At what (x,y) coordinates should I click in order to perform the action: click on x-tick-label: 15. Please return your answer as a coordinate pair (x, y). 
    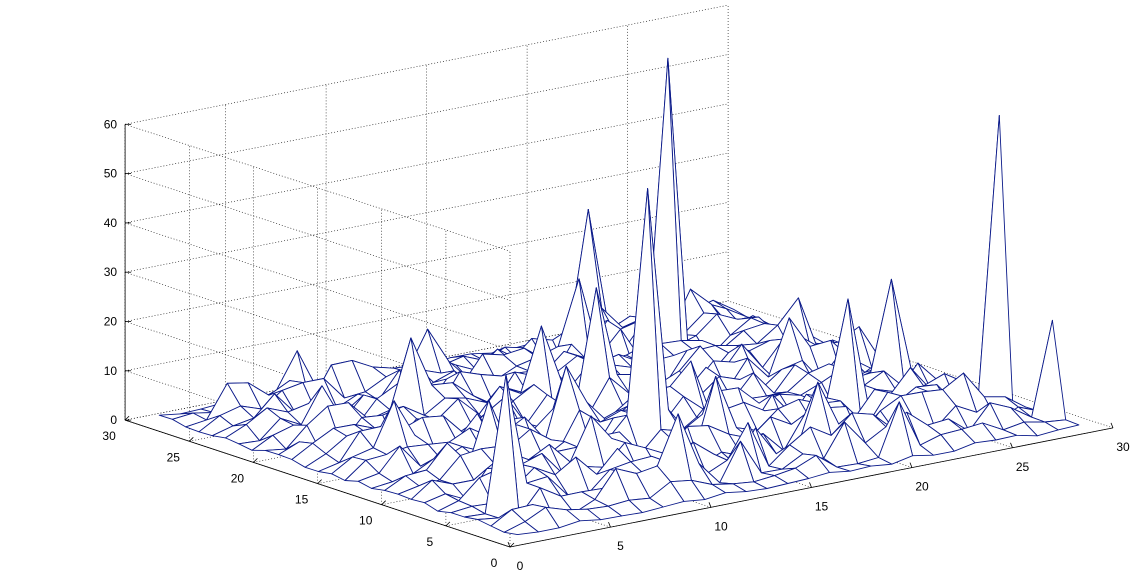
    Looking at the image, I should click on (822, 506).